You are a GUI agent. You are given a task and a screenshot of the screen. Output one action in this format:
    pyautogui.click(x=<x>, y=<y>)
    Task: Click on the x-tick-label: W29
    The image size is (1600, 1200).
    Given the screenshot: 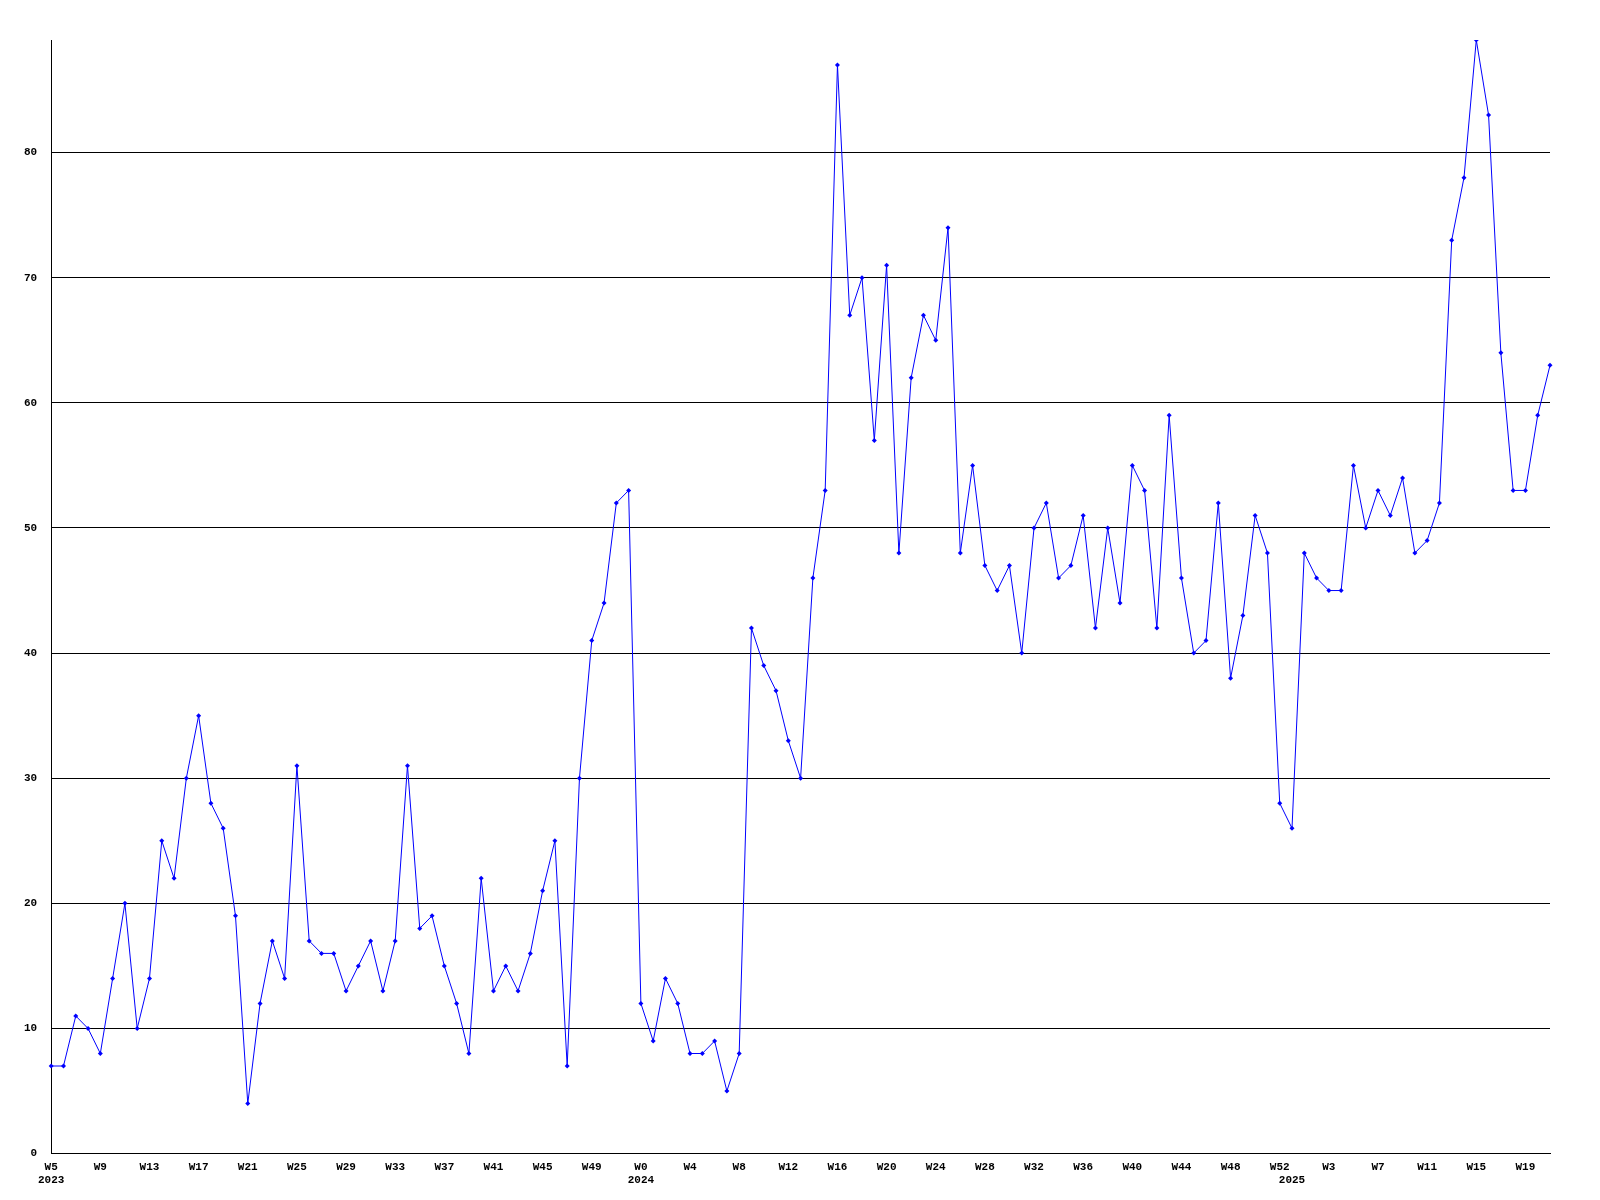 What is the action you would take?
    pyautogui.click(x=346, y=1166)
    